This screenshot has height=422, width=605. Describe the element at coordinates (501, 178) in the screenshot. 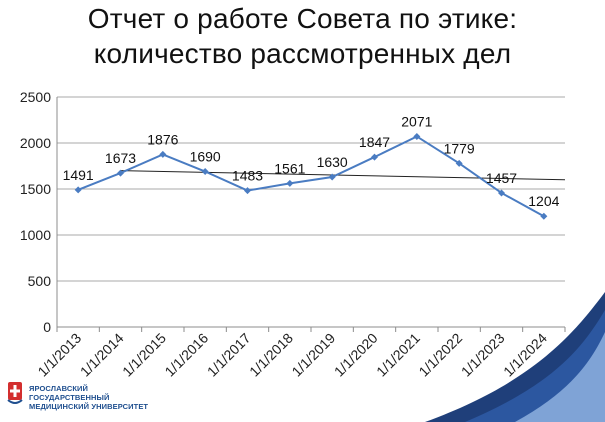

I see `data-label: 1457` at that location.